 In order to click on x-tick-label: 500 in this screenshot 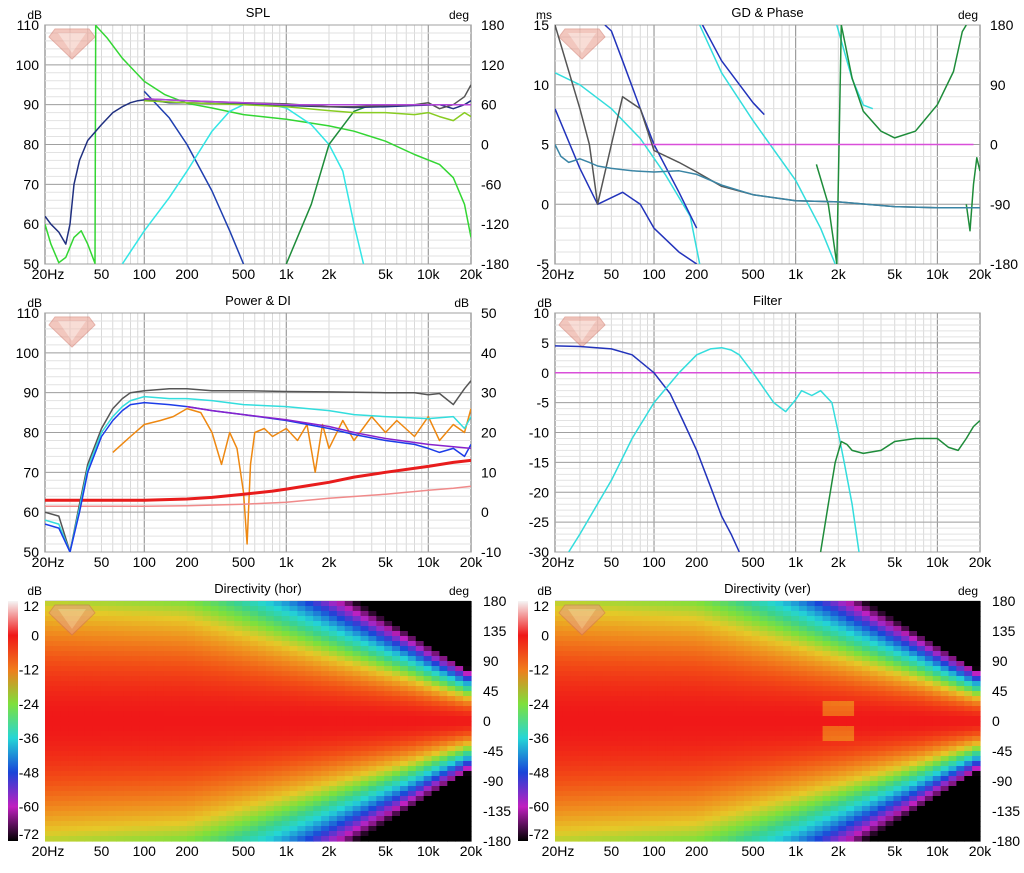, I will do `click(753, 562)`.